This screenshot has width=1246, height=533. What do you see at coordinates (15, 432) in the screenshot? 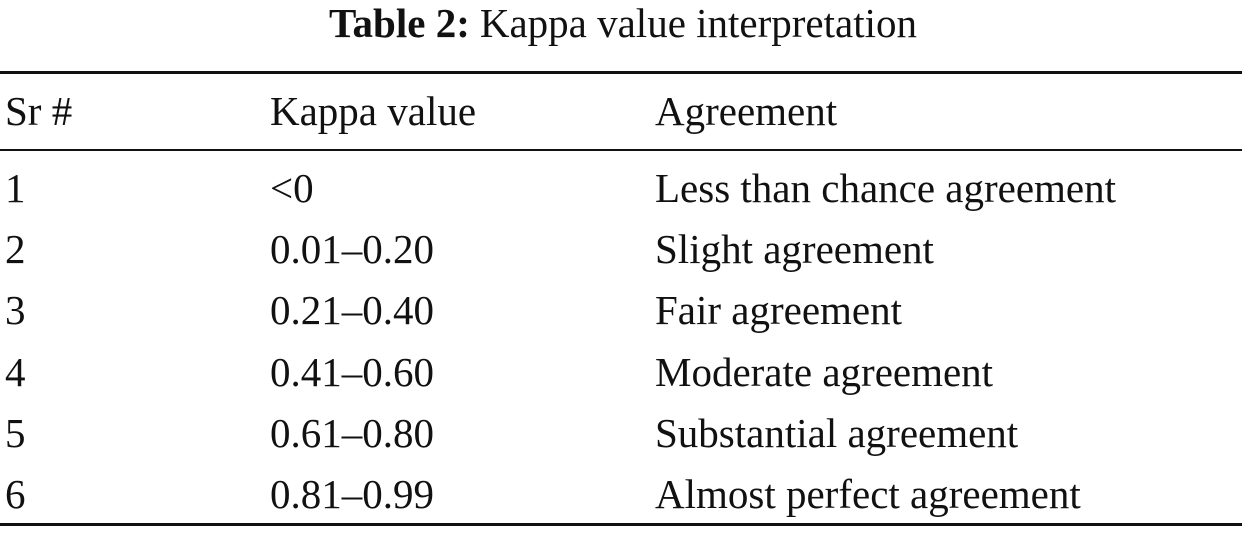
I see `table-cell: 5` at bounding box center [15, 432].